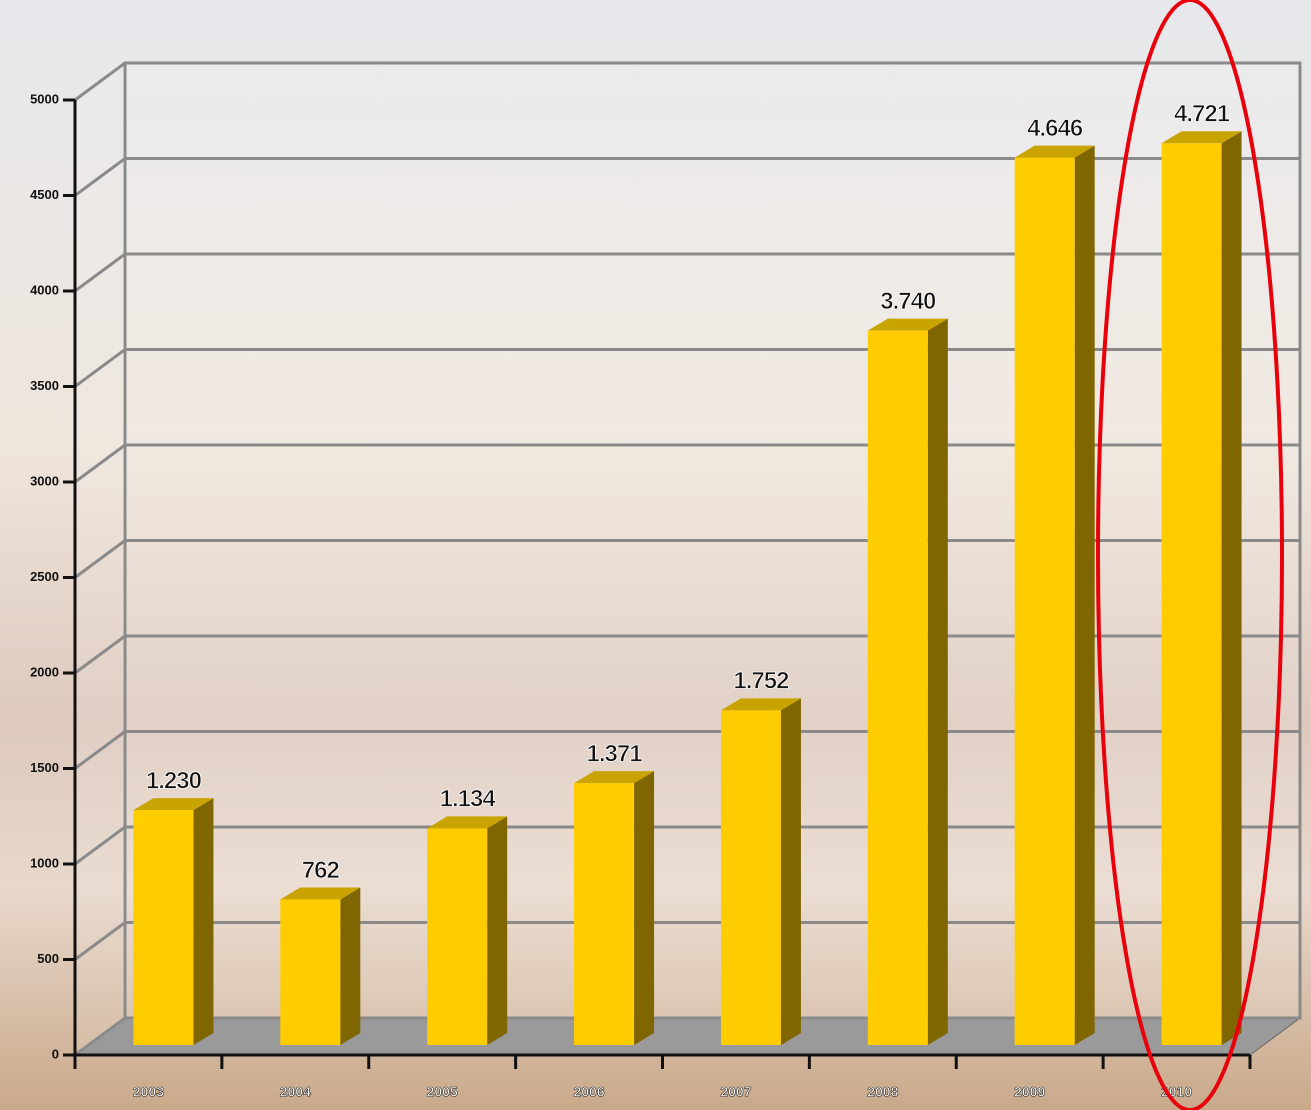 The image size is (1311, 1110). Describe the element at coordinates (882, 1092) in the screenshot. I see `x-tick-label: 2008` at that location.